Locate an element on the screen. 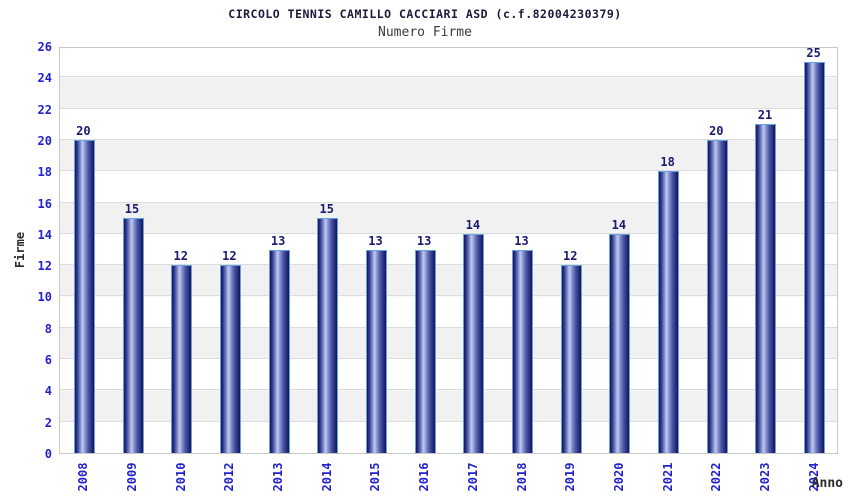 The width and height of the screenshot is (850, 500). y-tick-label: 4 is located at coordinates (48, 391).